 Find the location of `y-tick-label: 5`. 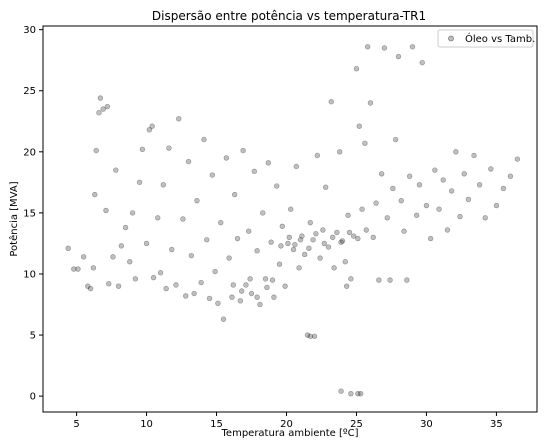

y-tick-label: 5 is located at coordinates (33, 336).